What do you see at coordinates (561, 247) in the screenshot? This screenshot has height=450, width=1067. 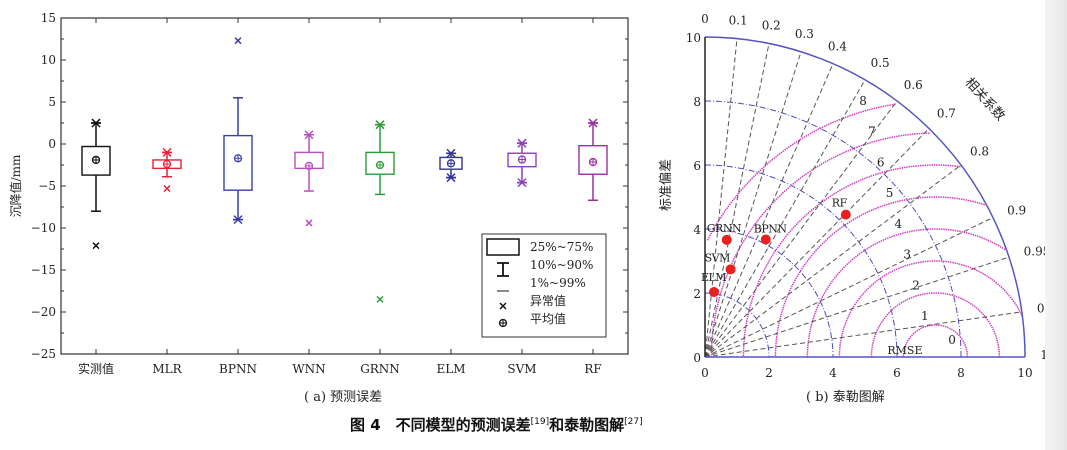 I see `legend-label: 25%~75%` at bounding box center [561, 247].